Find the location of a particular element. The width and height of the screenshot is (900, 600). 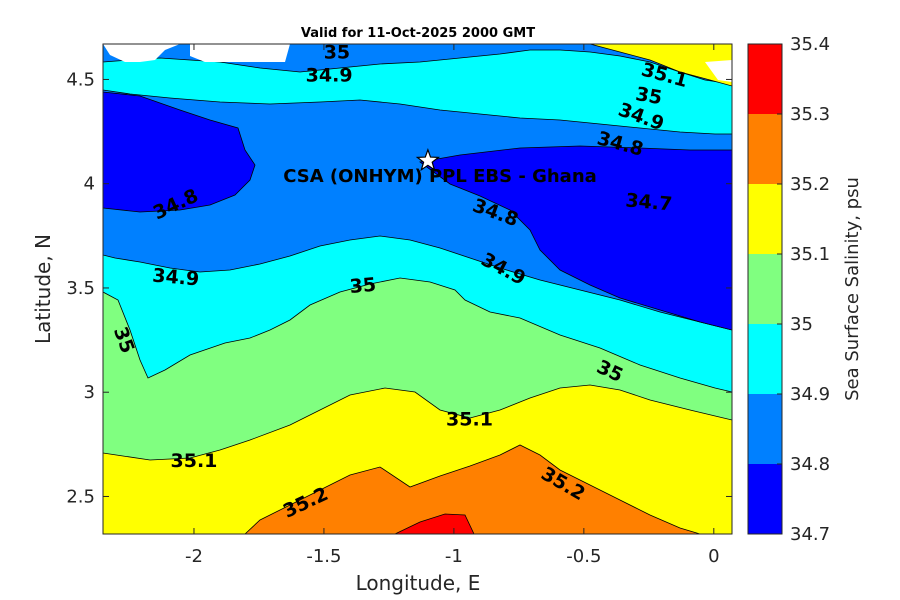

colorbar-tick-label: 34.9 is located at coordinates (810, 394).